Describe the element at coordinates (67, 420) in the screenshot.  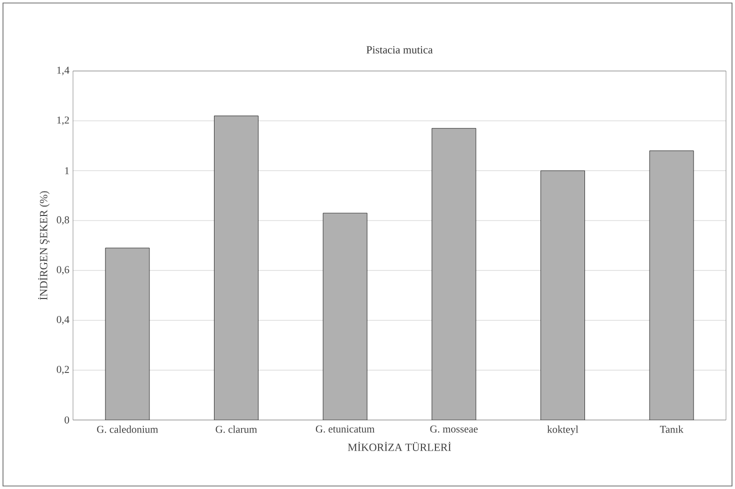
I see `y-tick-label: 0` at that location.